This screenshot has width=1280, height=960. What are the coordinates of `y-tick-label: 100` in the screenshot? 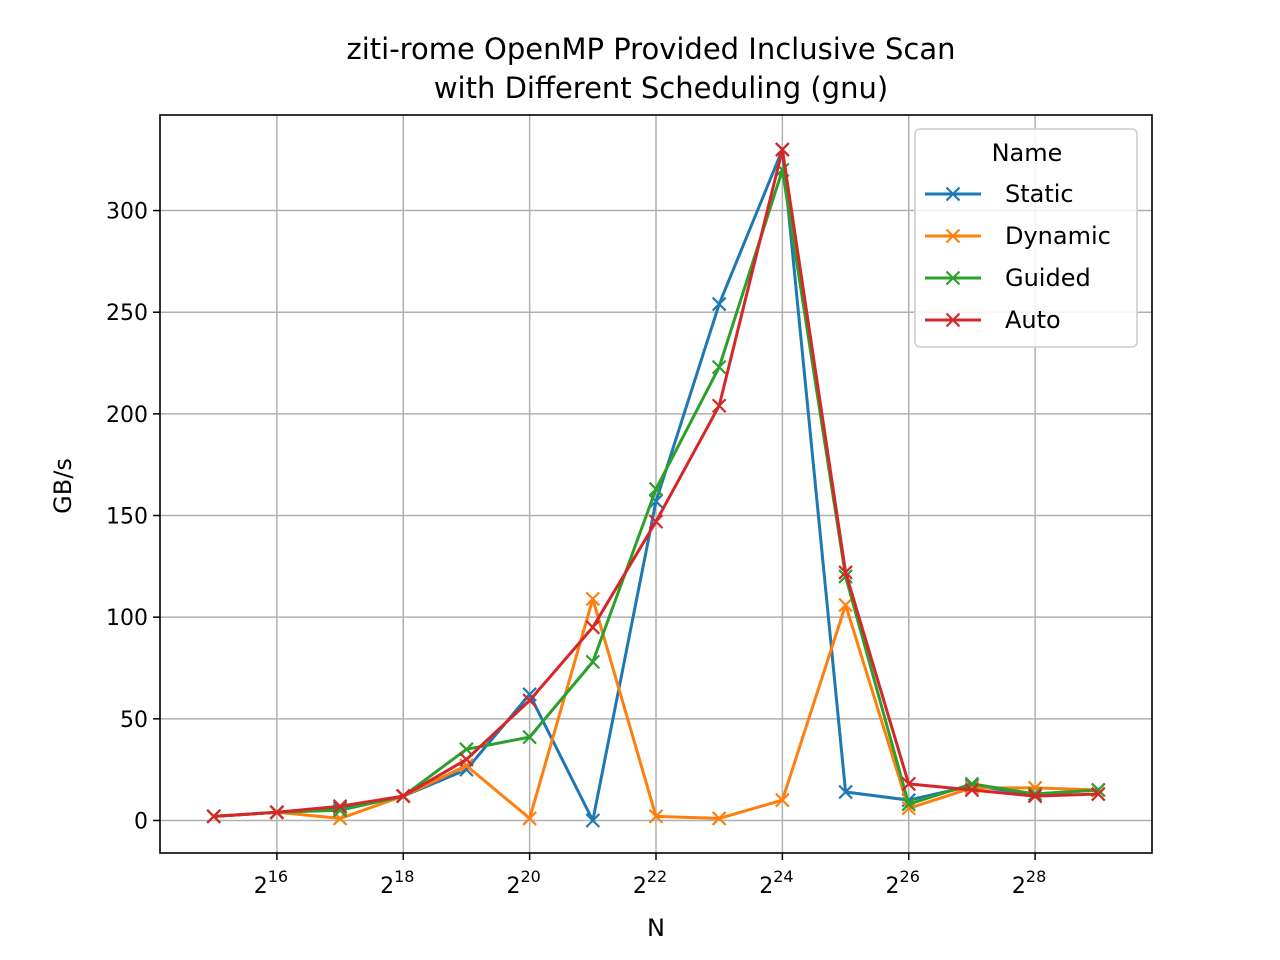 It's located at (127, 618).